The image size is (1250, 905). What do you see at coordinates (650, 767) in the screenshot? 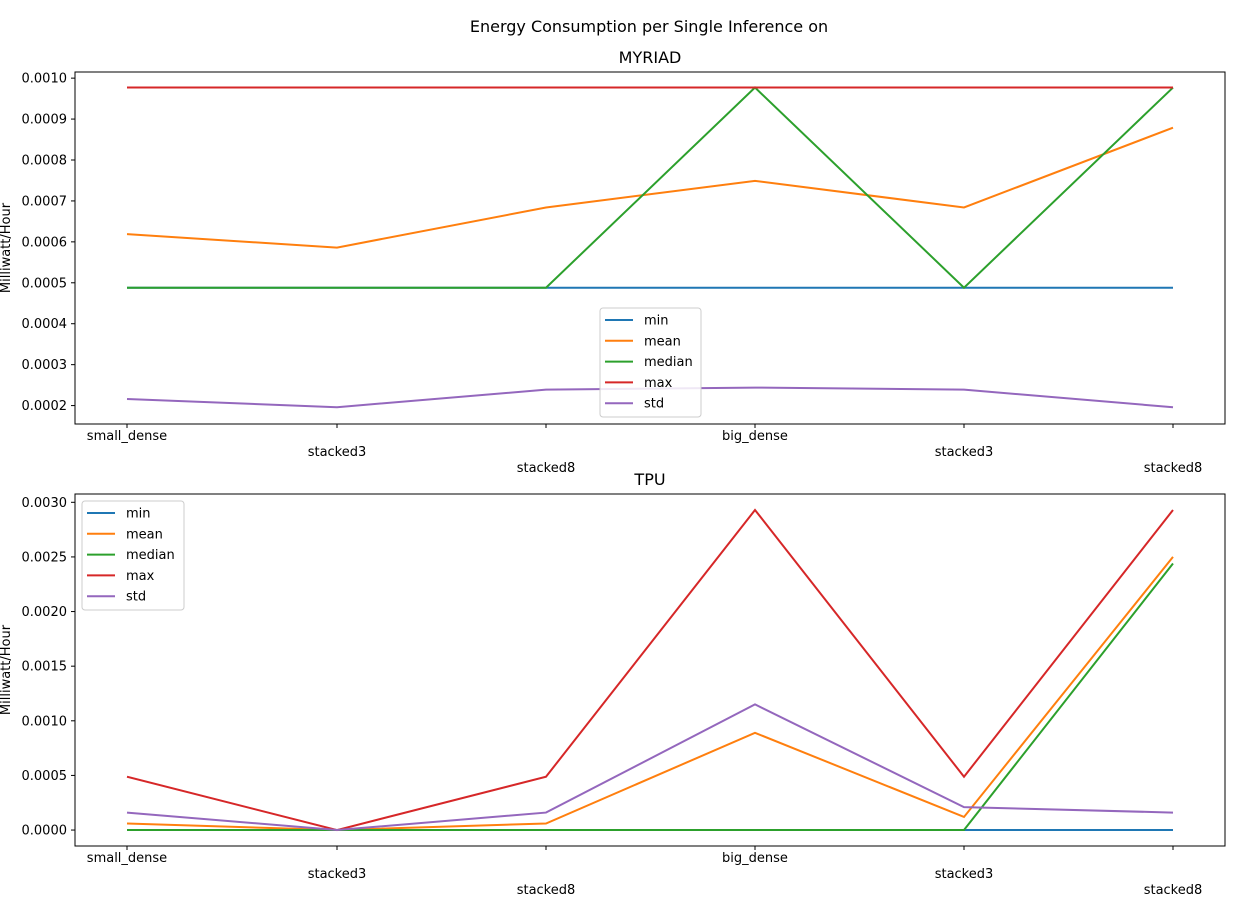
I see `series-line-std` at bounding box center [650, 767].